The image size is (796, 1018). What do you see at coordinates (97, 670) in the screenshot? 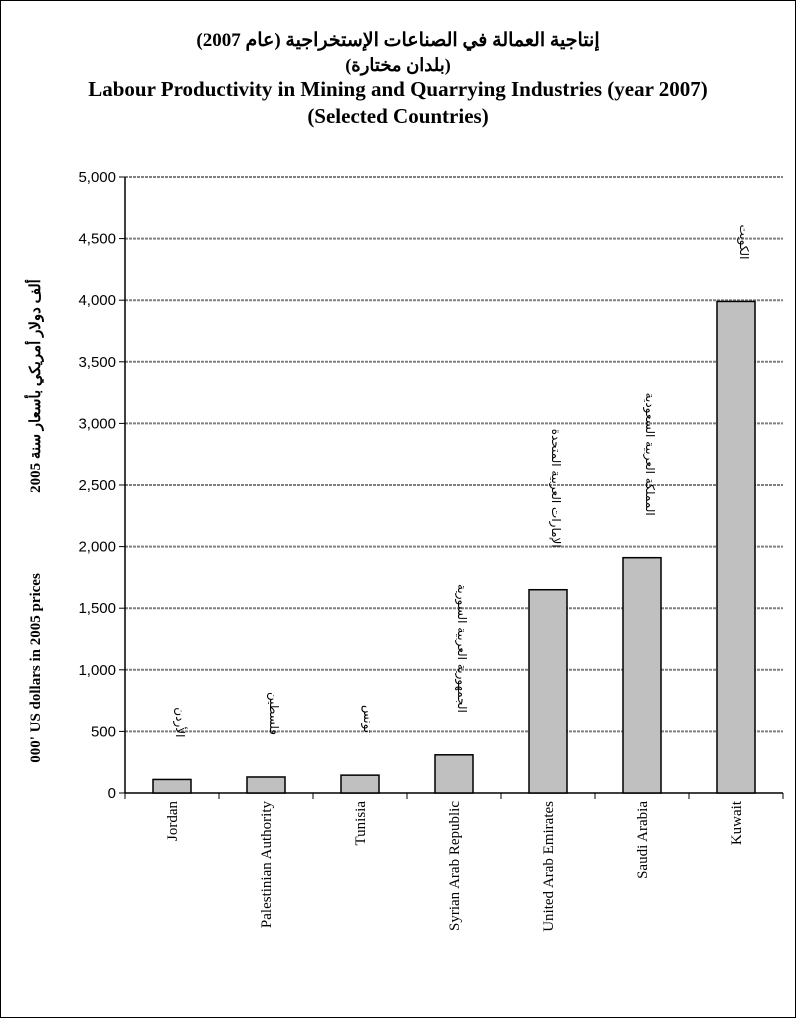
I see `y-tick-label: 1,000` at bounding box center [97, 670].